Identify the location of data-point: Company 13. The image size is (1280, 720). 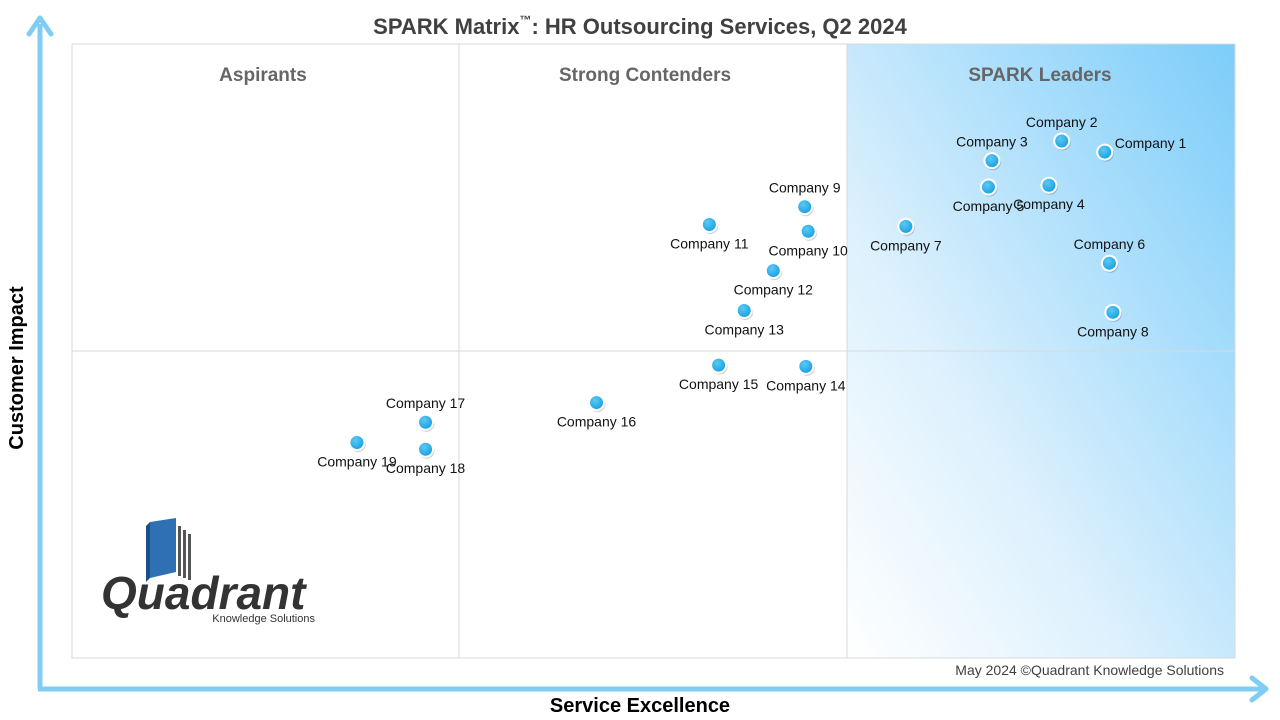
(745, 319).